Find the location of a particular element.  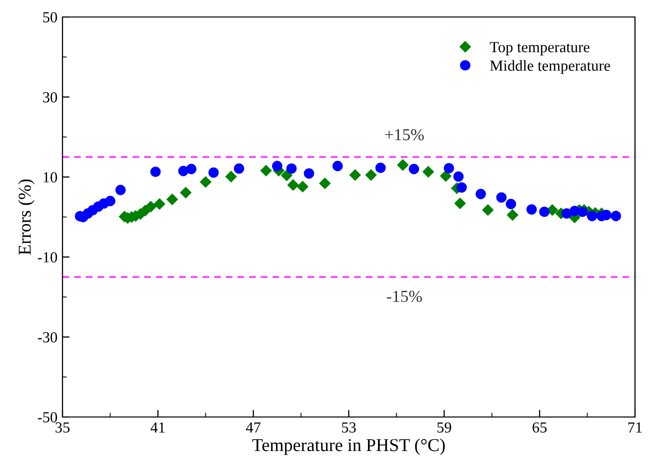

y-tick-label: 50 is located at coordinates (50, 17).